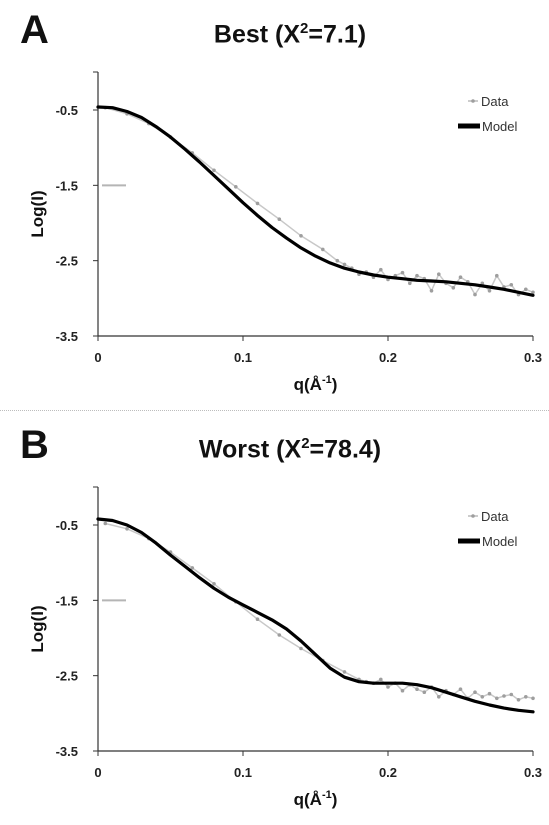 This screenshot has height=825, width=549. Describe the element at coordinates (34, 445) in the screenshot. I see `panel-letter: B` at that location.